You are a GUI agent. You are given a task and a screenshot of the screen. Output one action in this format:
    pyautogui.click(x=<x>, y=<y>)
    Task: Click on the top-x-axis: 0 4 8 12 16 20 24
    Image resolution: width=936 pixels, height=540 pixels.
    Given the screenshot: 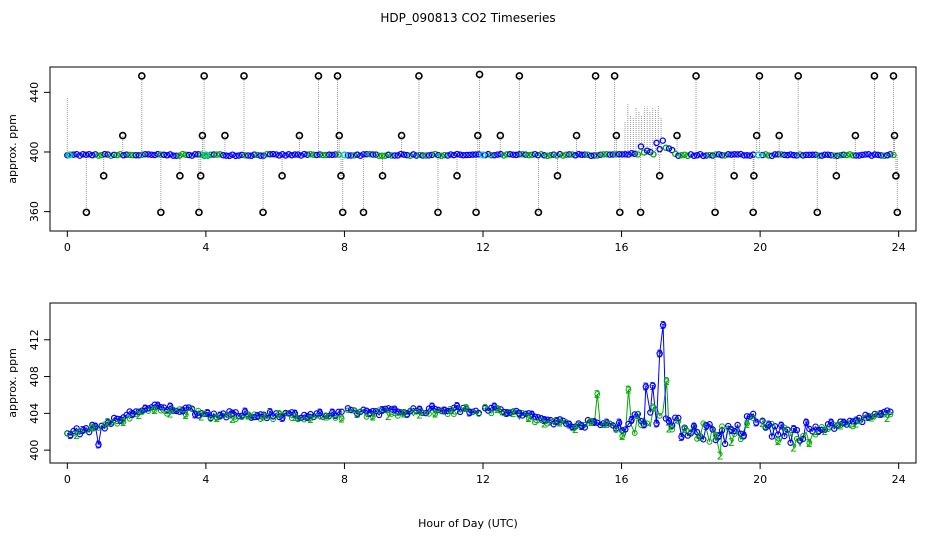 What is the action you would take?
    pyautogui.click(x=485, y=242)
    